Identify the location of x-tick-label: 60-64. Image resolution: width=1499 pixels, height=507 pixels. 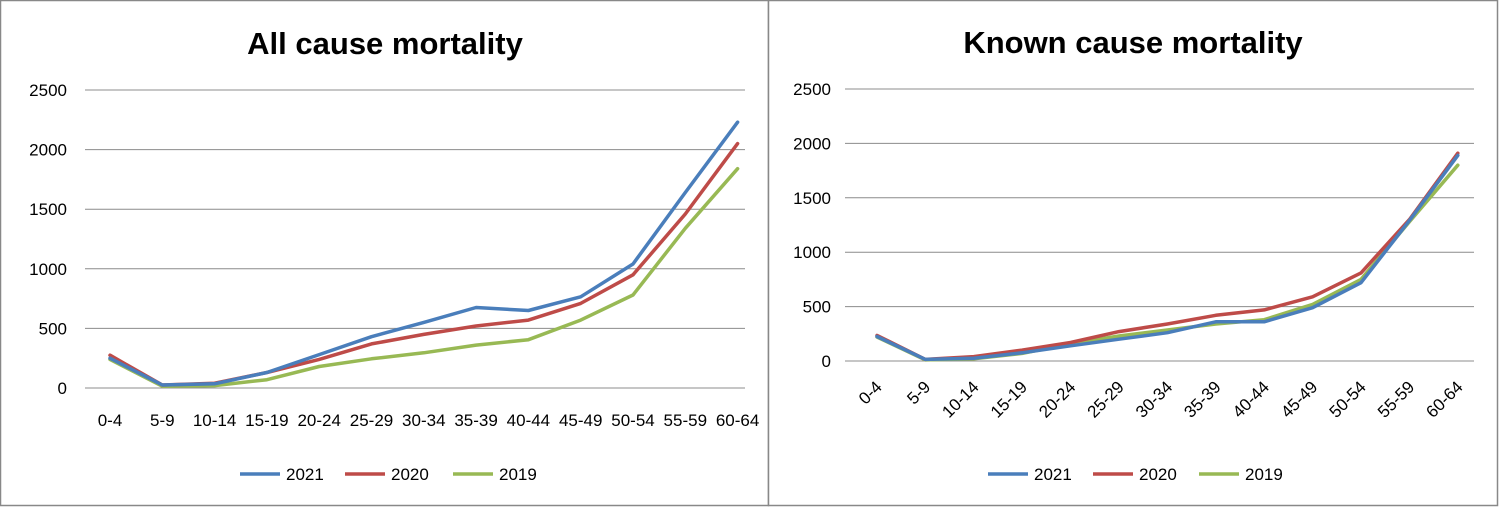
(737, 420).